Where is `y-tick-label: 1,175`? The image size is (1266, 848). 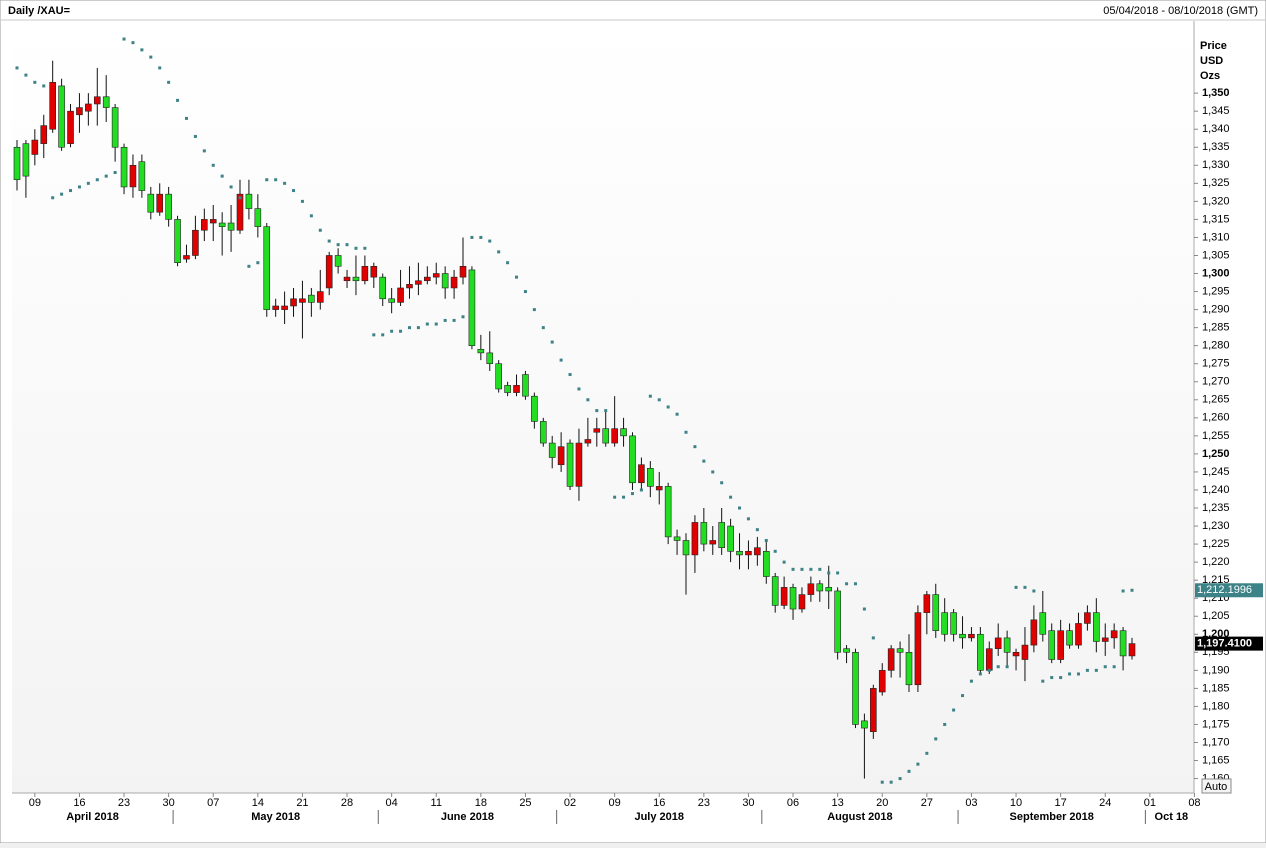 y-tick-label: 1,175 is located at coordinates (1216, 724).